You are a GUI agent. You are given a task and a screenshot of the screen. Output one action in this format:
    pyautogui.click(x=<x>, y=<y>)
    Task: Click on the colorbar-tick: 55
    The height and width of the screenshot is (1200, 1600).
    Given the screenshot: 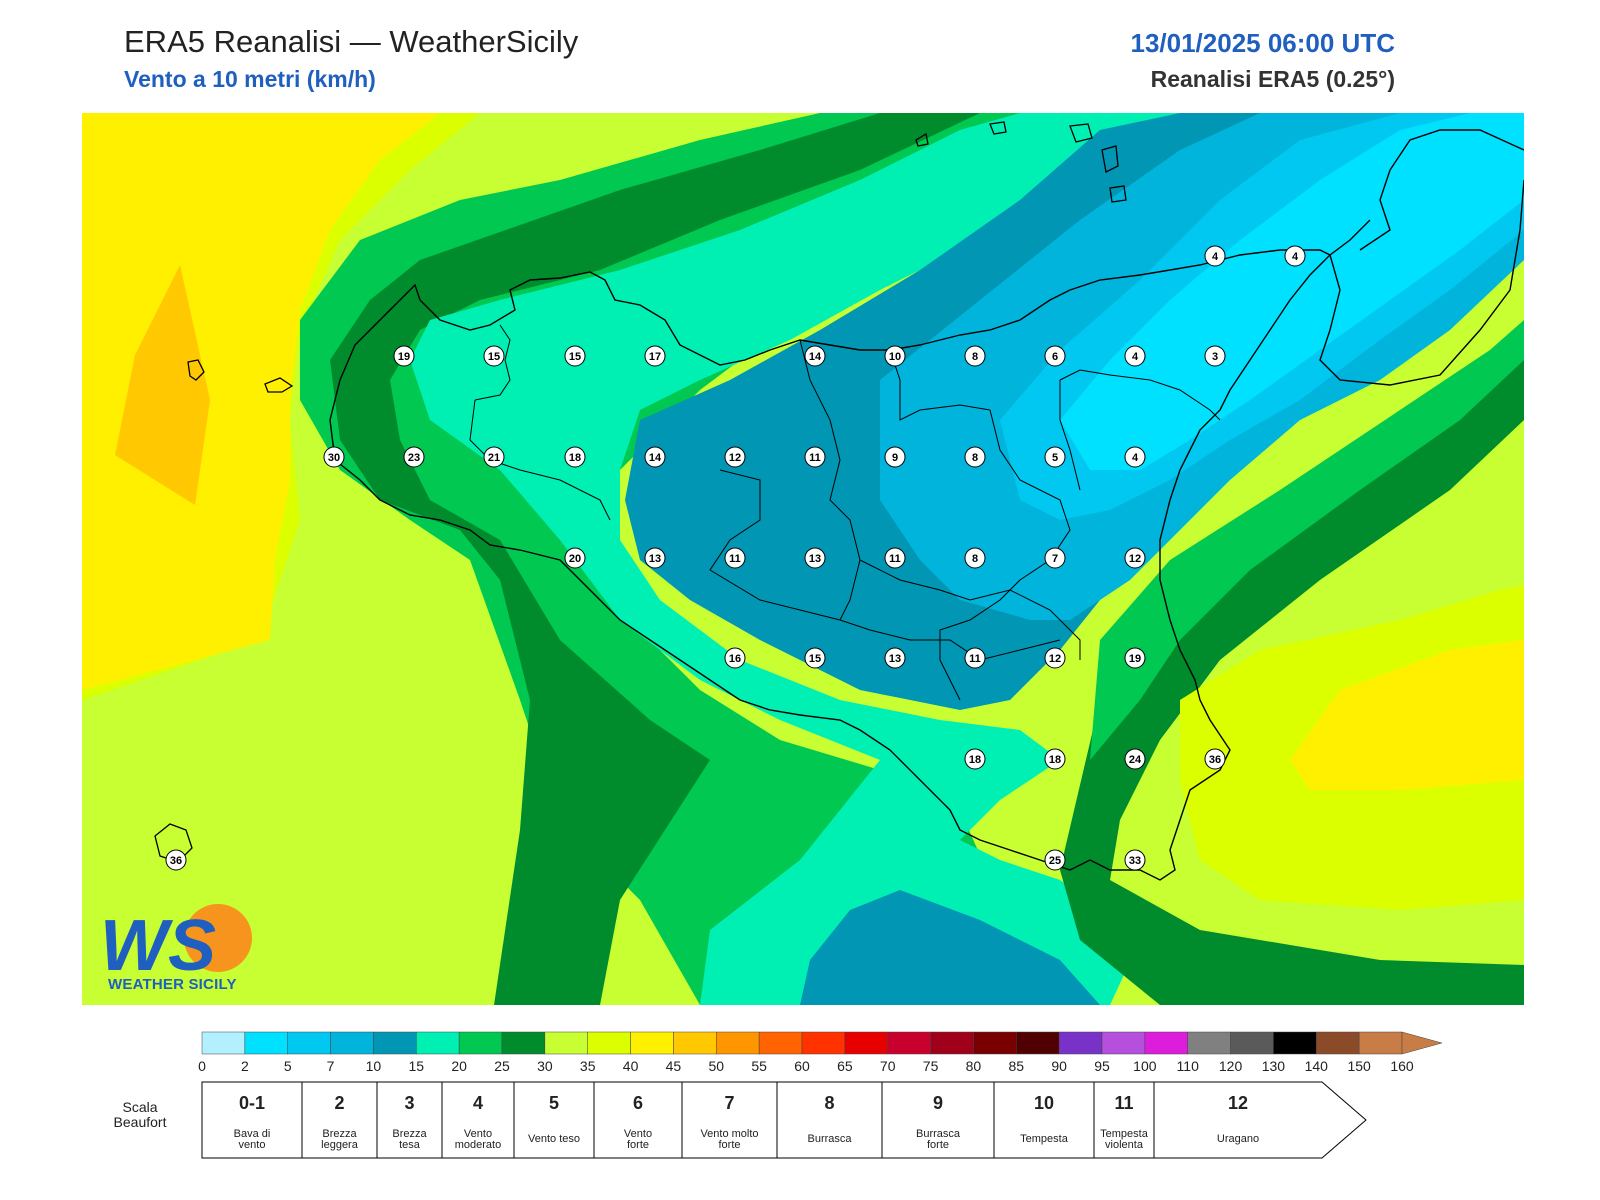 What is the action you would take?
    pyautogui.click(x=759, y=1066)
    